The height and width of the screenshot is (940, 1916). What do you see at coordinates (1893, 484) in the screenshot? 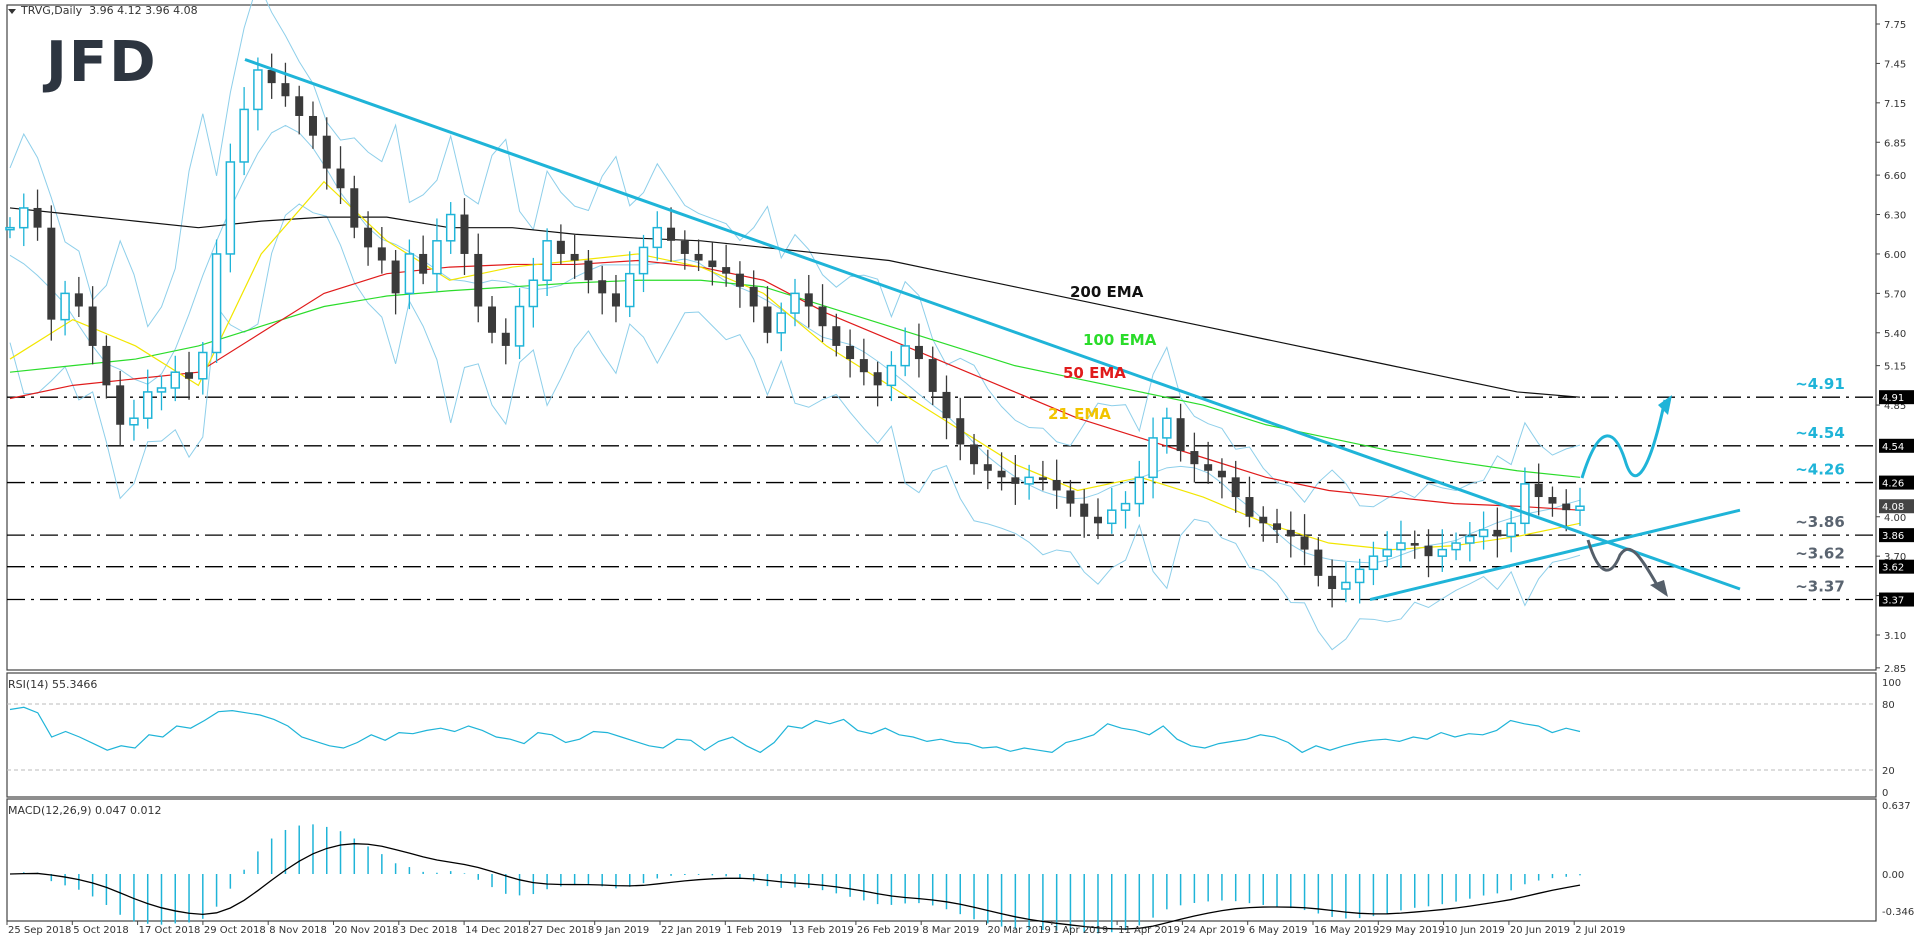
I see `svg-text: 4.26` at bounding box center [1893, 484].